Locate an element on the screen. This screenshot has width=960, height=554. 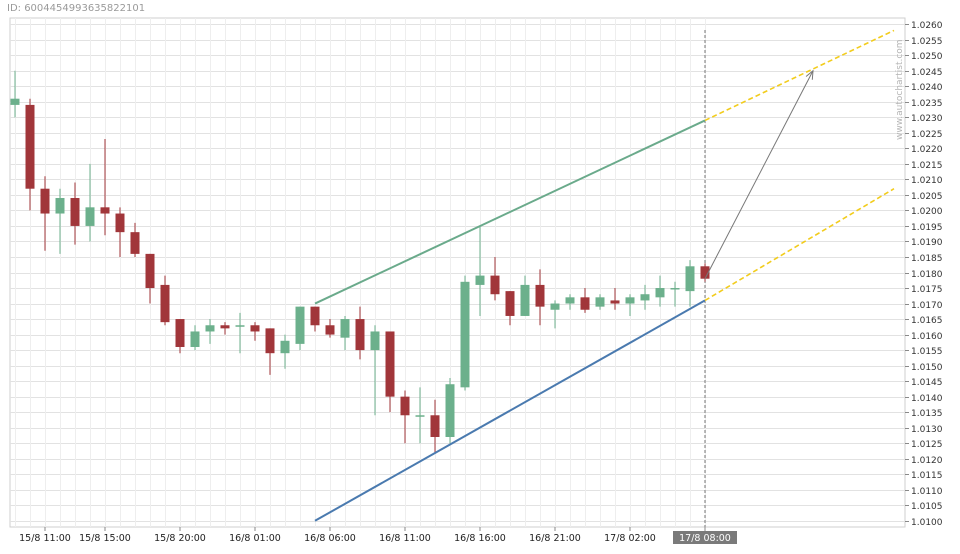
y-tick-label: 1.0185 is located at coordinates (927, 259).